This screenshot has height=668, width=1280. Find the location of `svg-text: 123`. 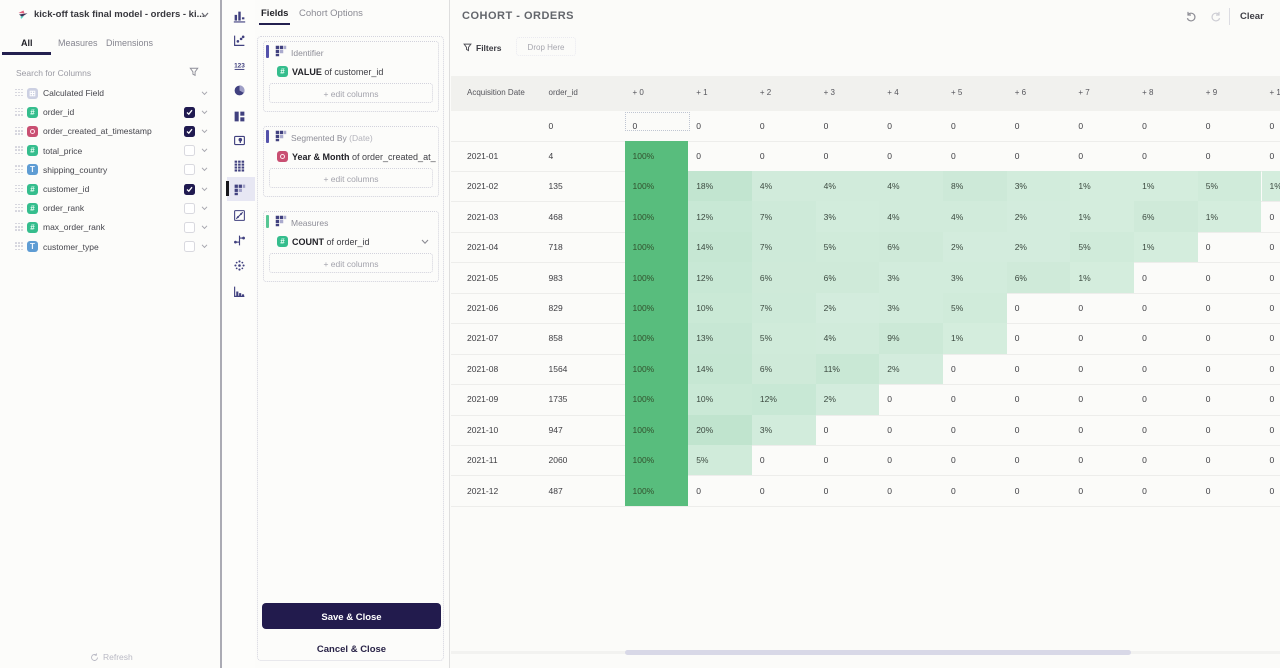

svg-text: 123 is located at coordinates (239, 65).